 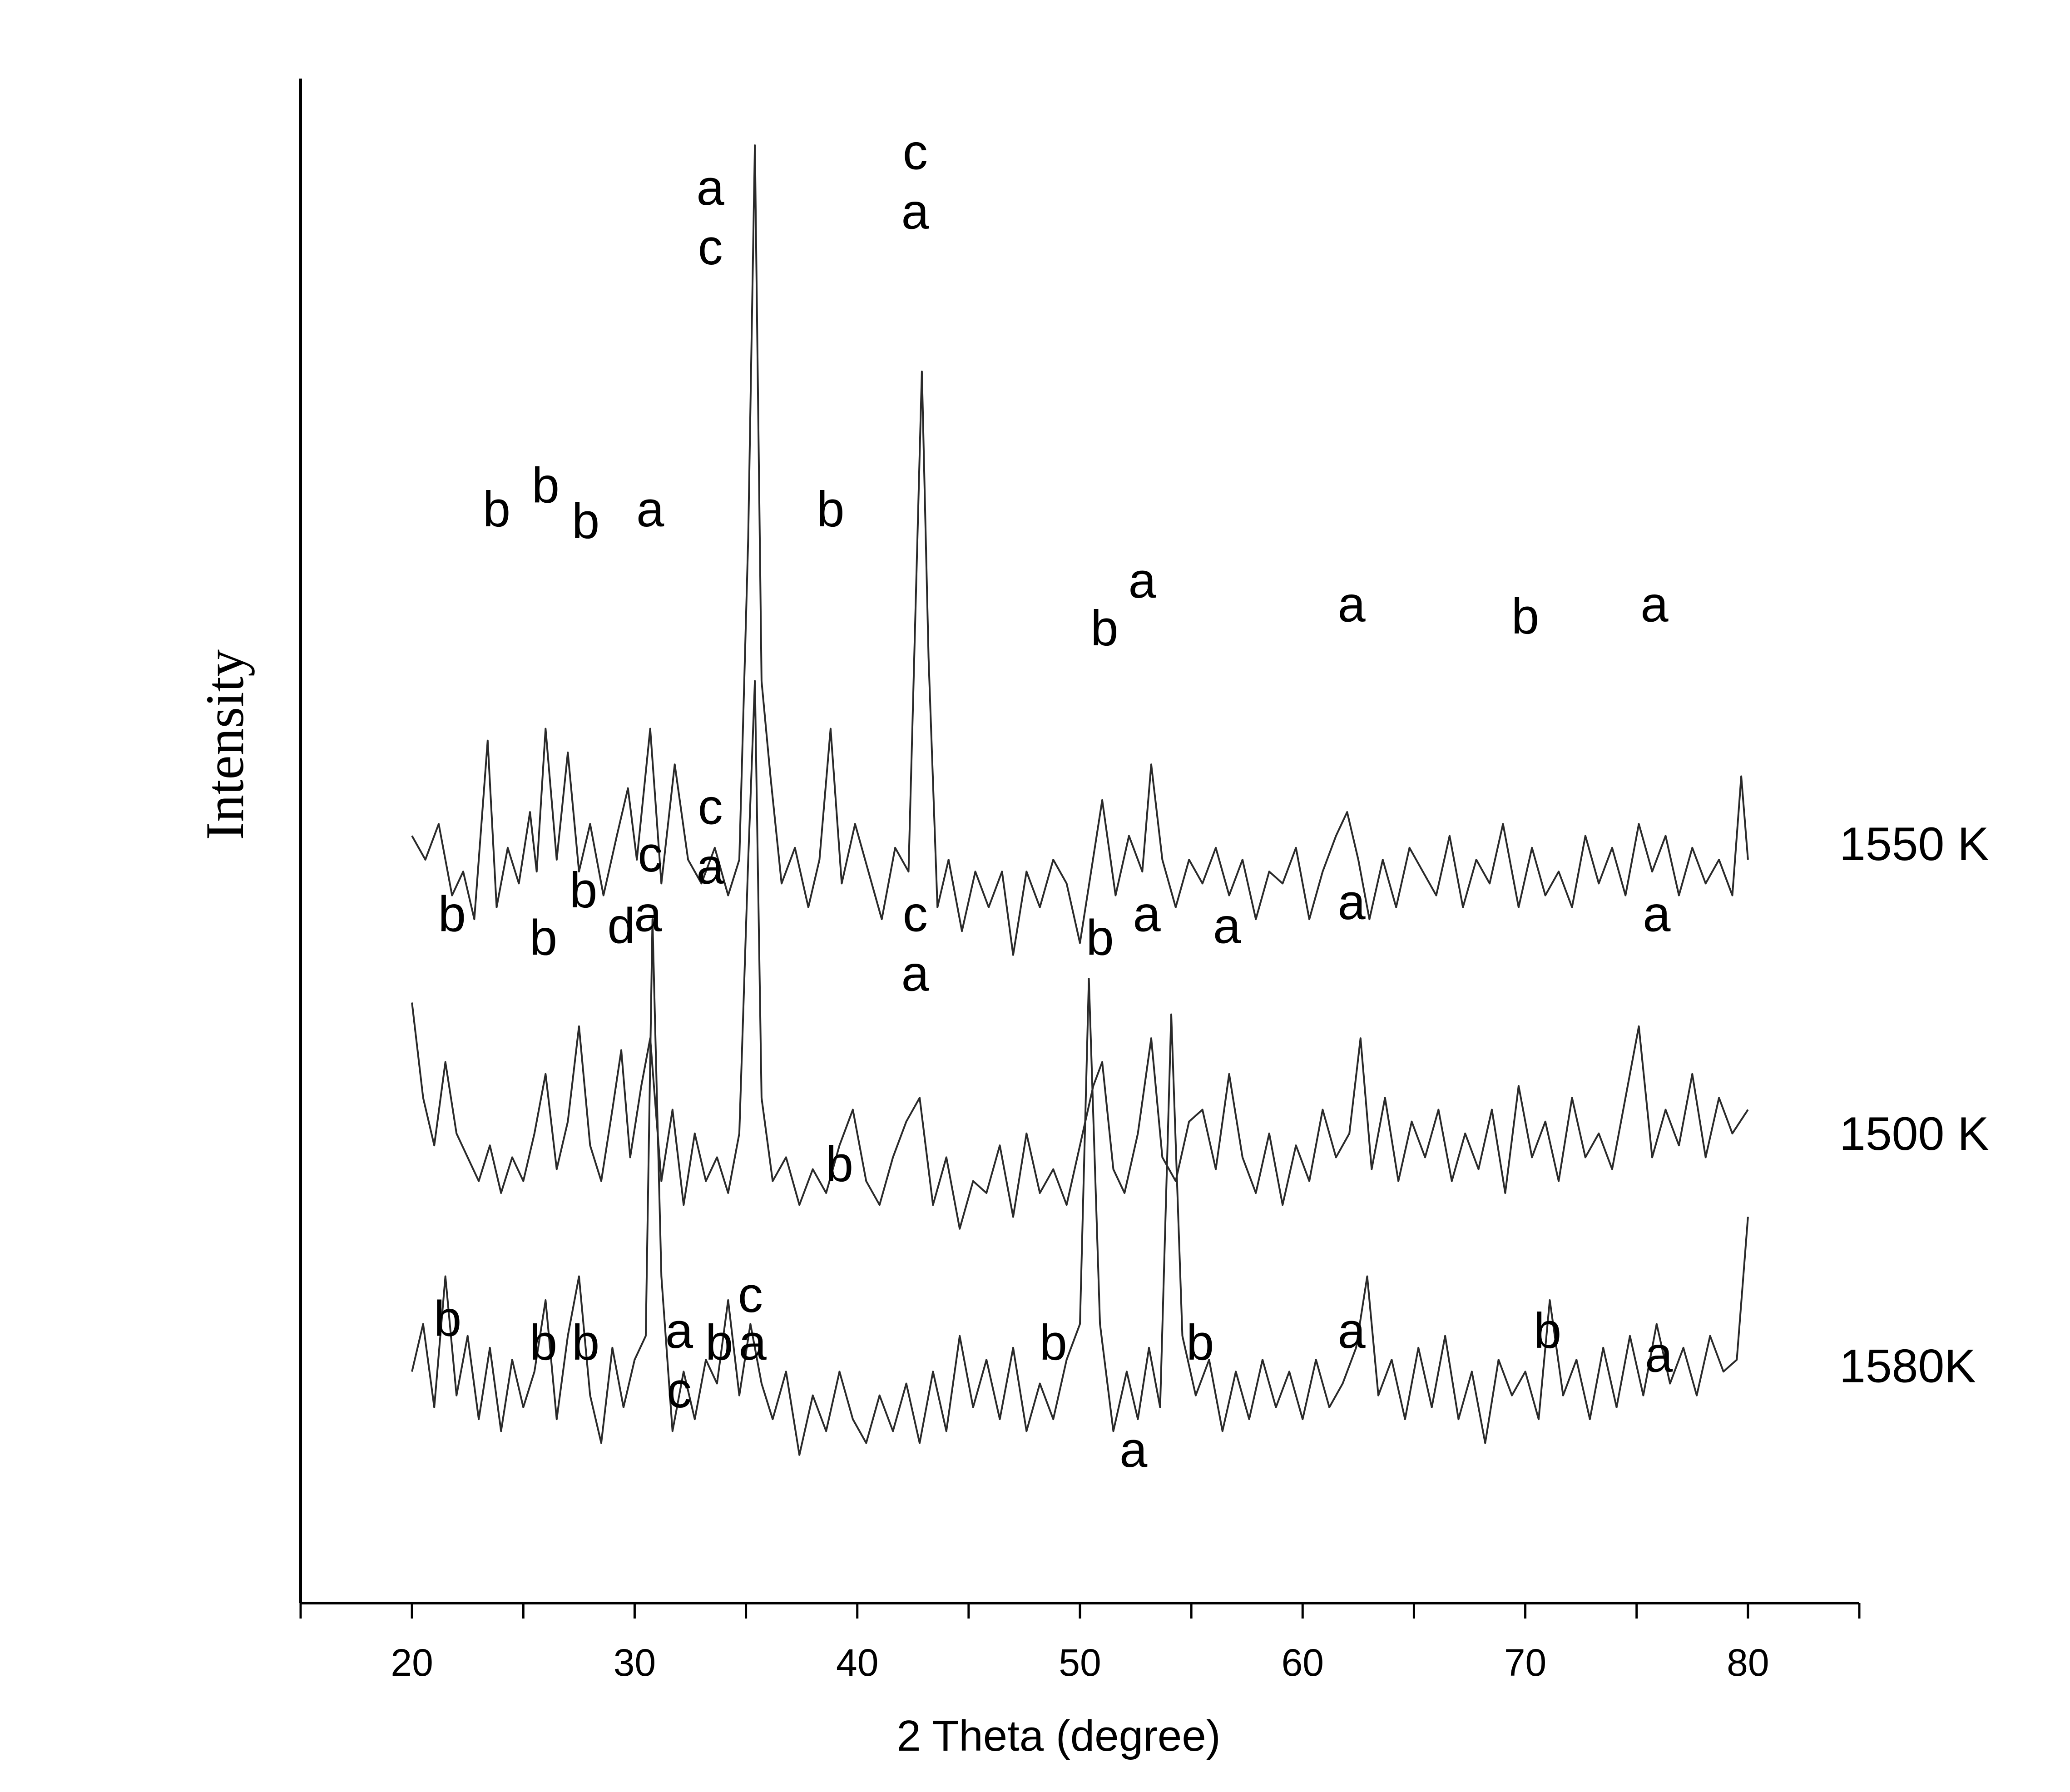 What do you see at coordinates (1914, 1105) in the screenshot?
I see `series-label-layer: 1550 K 1500 K 1580K` at bounding box center [1914, 1105].